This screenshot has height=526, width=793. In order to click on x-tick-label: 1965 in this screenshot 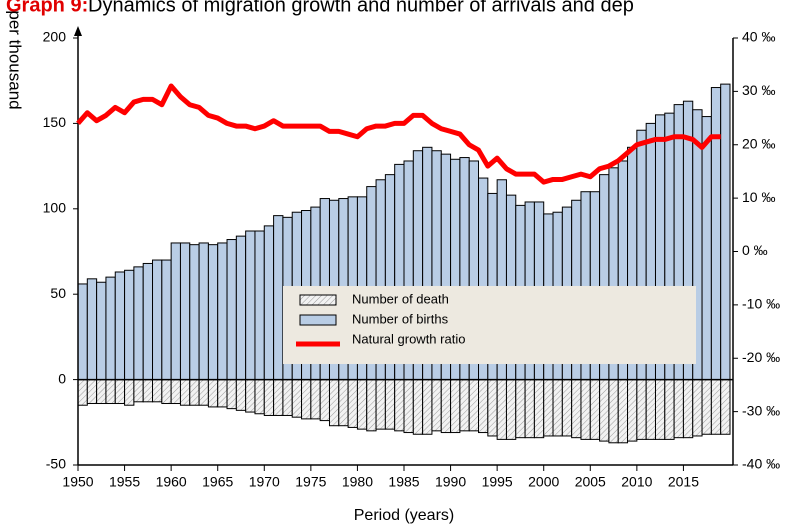, I will do `click(217, 482)`.